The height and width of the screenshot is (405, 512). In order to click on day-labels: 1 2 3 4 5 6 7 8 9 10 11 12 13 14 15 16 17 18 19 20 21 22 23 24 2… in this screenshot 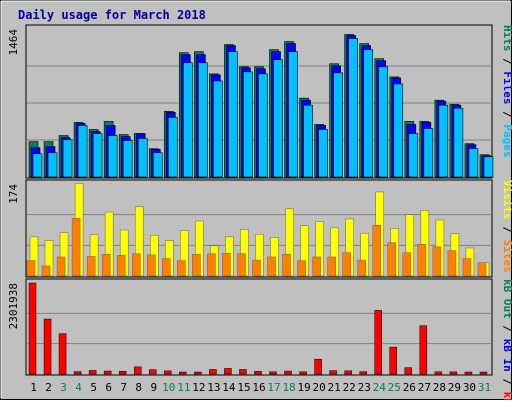, I will do `click(260, 387)`.